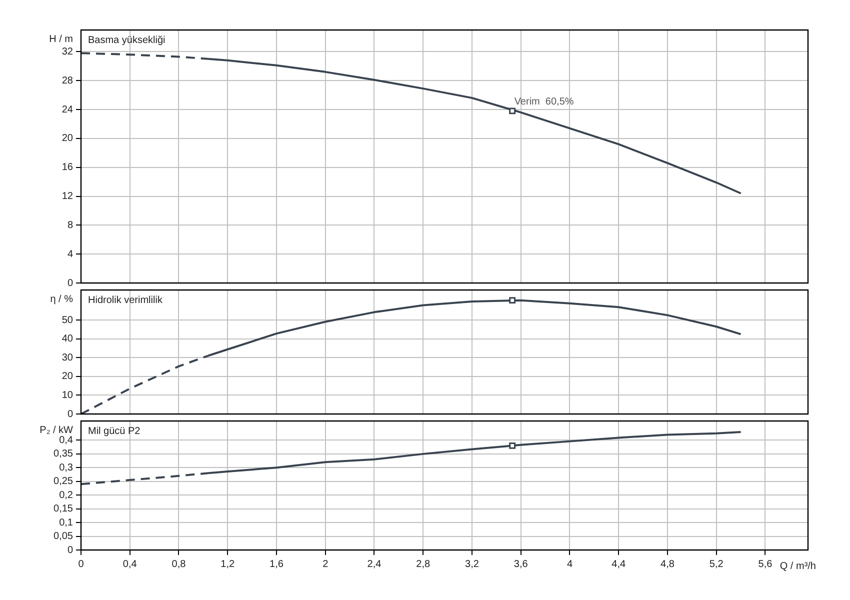 This screenshot has width=850, height=600. I want to click on y-axis-title: P₂ / kW, so click(57, 430).